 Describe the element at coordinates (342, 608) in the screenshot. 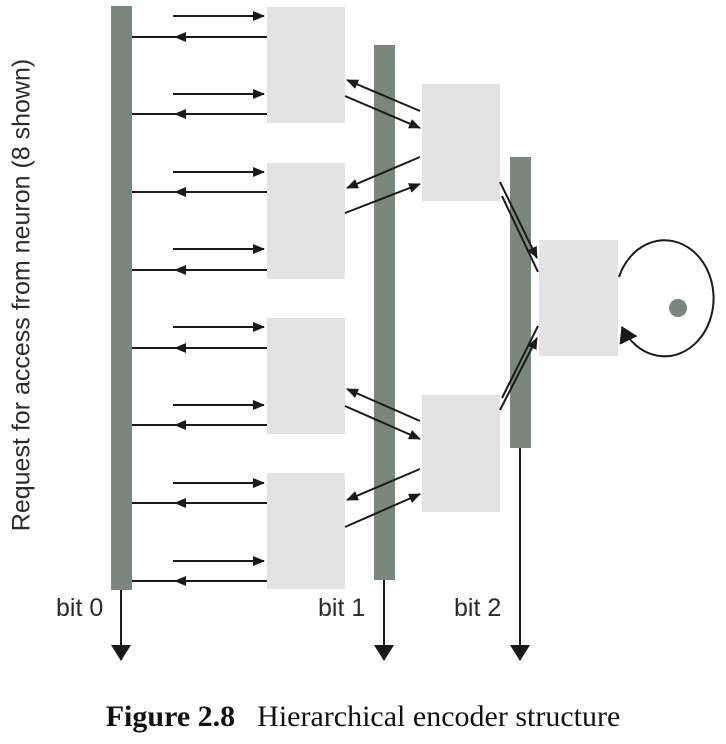

I see `bit1-label: bit 1` at that location.